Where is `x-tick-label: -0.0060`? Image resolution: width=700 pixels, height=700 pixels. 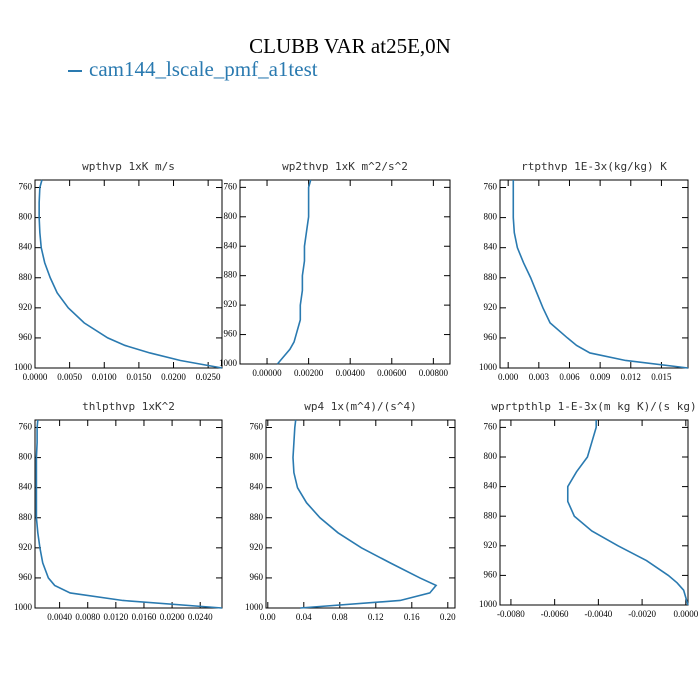 x-tick-label: -0.0060 is located at coordinates (555, 614).